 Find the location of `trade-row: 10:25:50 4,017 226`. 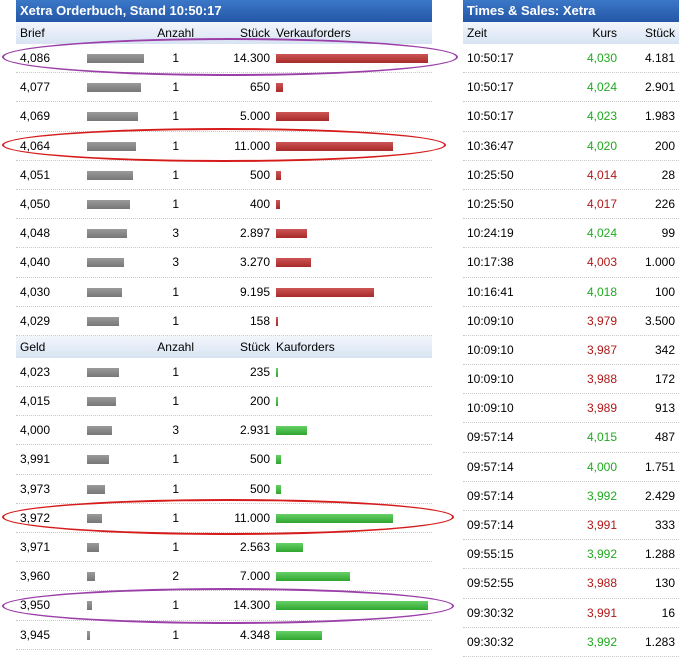

trade-row: 10:25:50 4,017 226 is located at coordinates (571, 205).